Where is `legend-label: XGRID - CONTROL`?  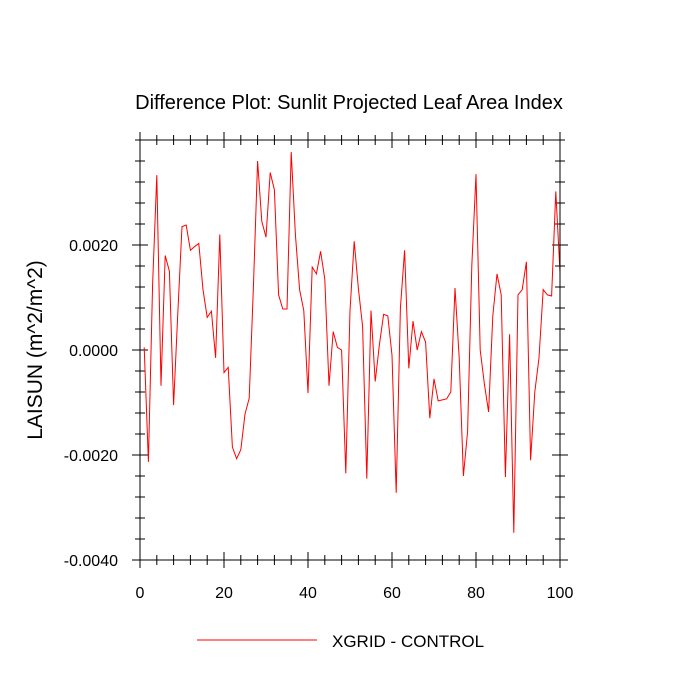 legend-label: XGRID - CONTROL is located at coordinates (408, 641).